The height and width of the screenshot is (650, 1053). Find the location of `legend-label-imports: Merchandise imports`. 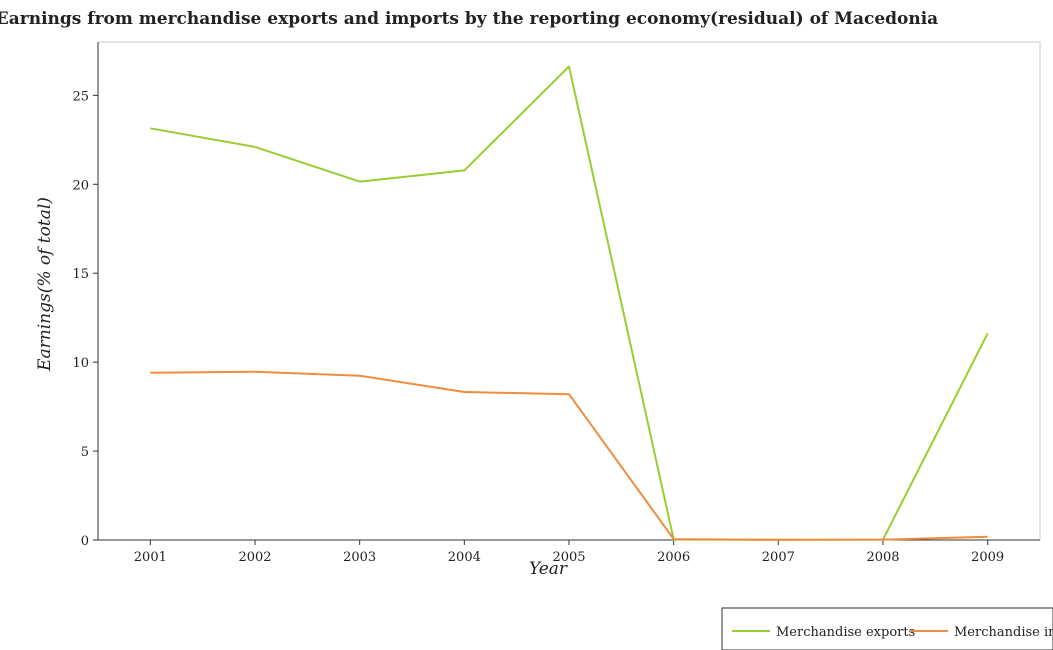

legend-label-imports: Merchandise imports is located at coordinates (1003, 632).